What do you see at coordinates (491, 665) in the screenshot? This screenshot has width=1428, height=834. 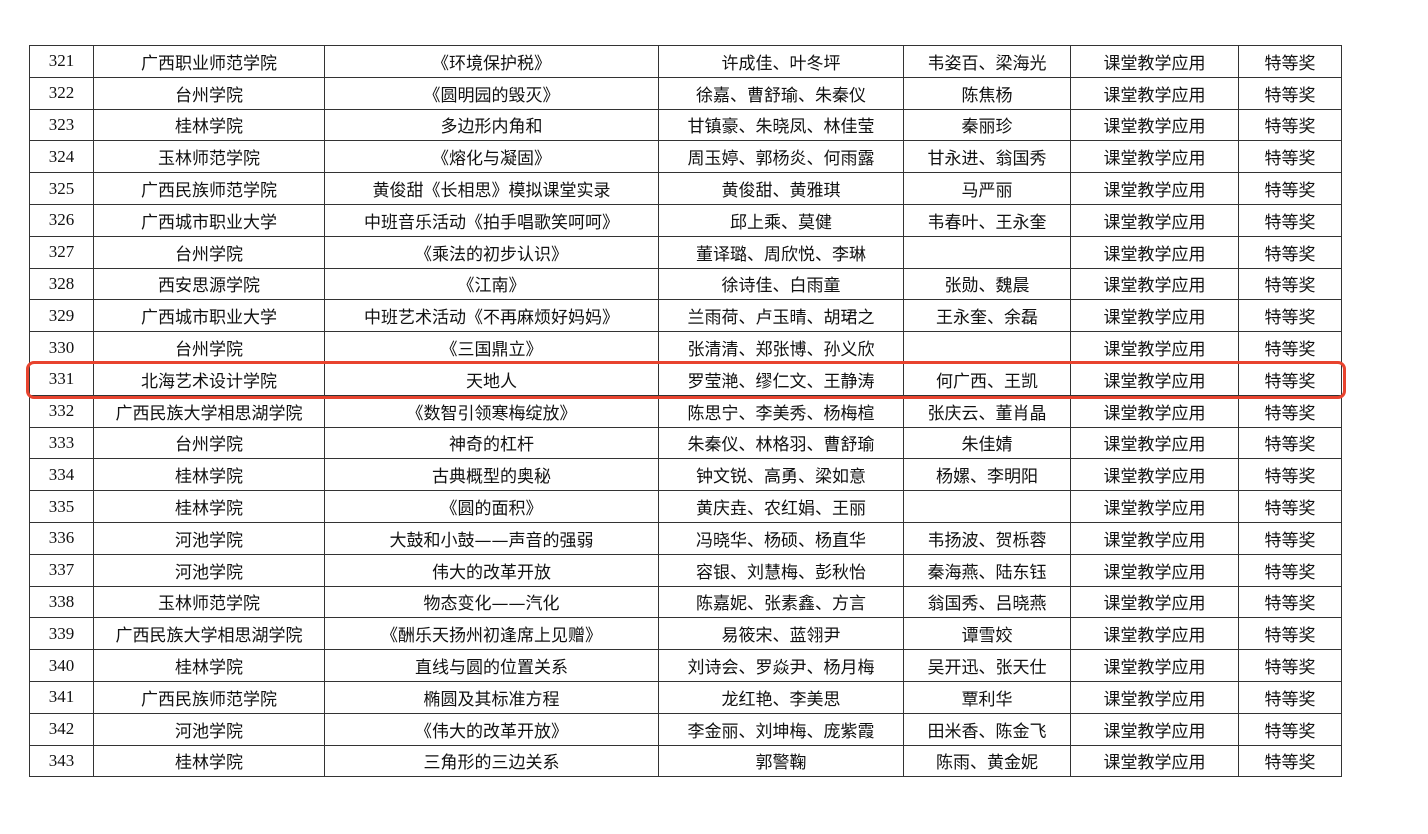 I see `work-title-cell: 直线与圆的位置关系` at bounding box center [491, 665].